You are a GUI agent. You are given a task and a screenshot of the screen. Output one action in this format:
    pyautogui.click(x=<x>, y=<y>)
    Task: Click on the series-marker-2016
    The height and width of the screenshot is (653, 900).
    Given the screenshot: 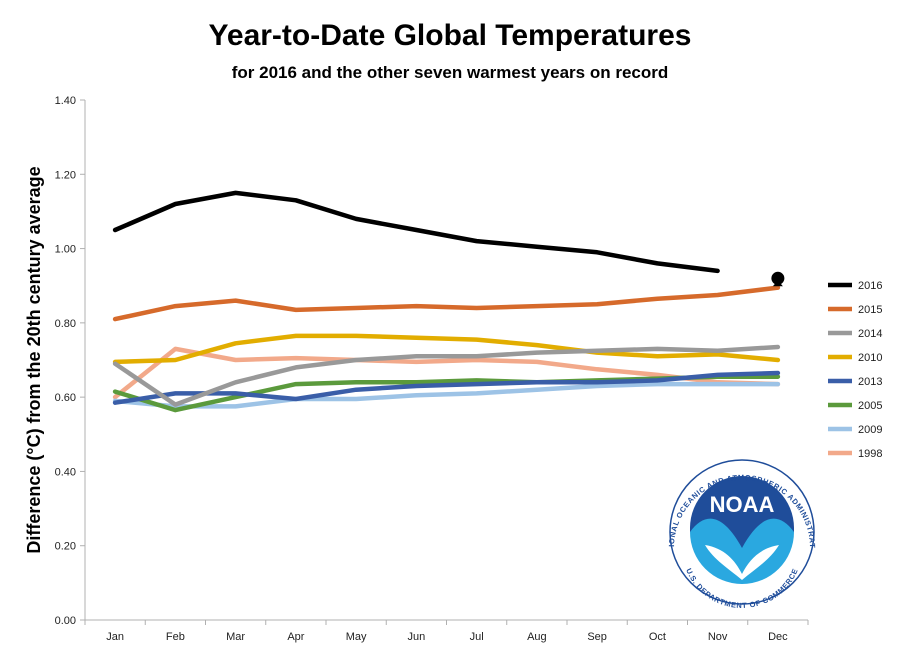 What is the action you would take?
    pyautogui.click(x=778, y=278)
    